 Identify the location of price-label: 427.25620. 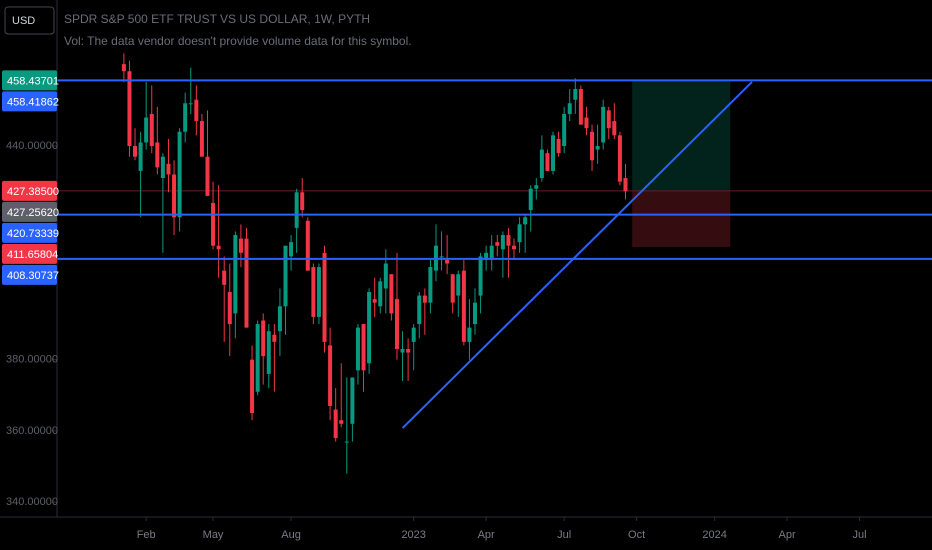
(33, 213).